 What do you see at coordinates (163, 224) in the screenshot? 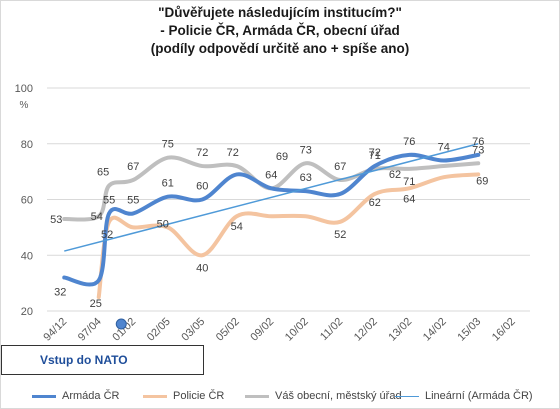
I see `data-label: 50` at bounding box center [163, 224].